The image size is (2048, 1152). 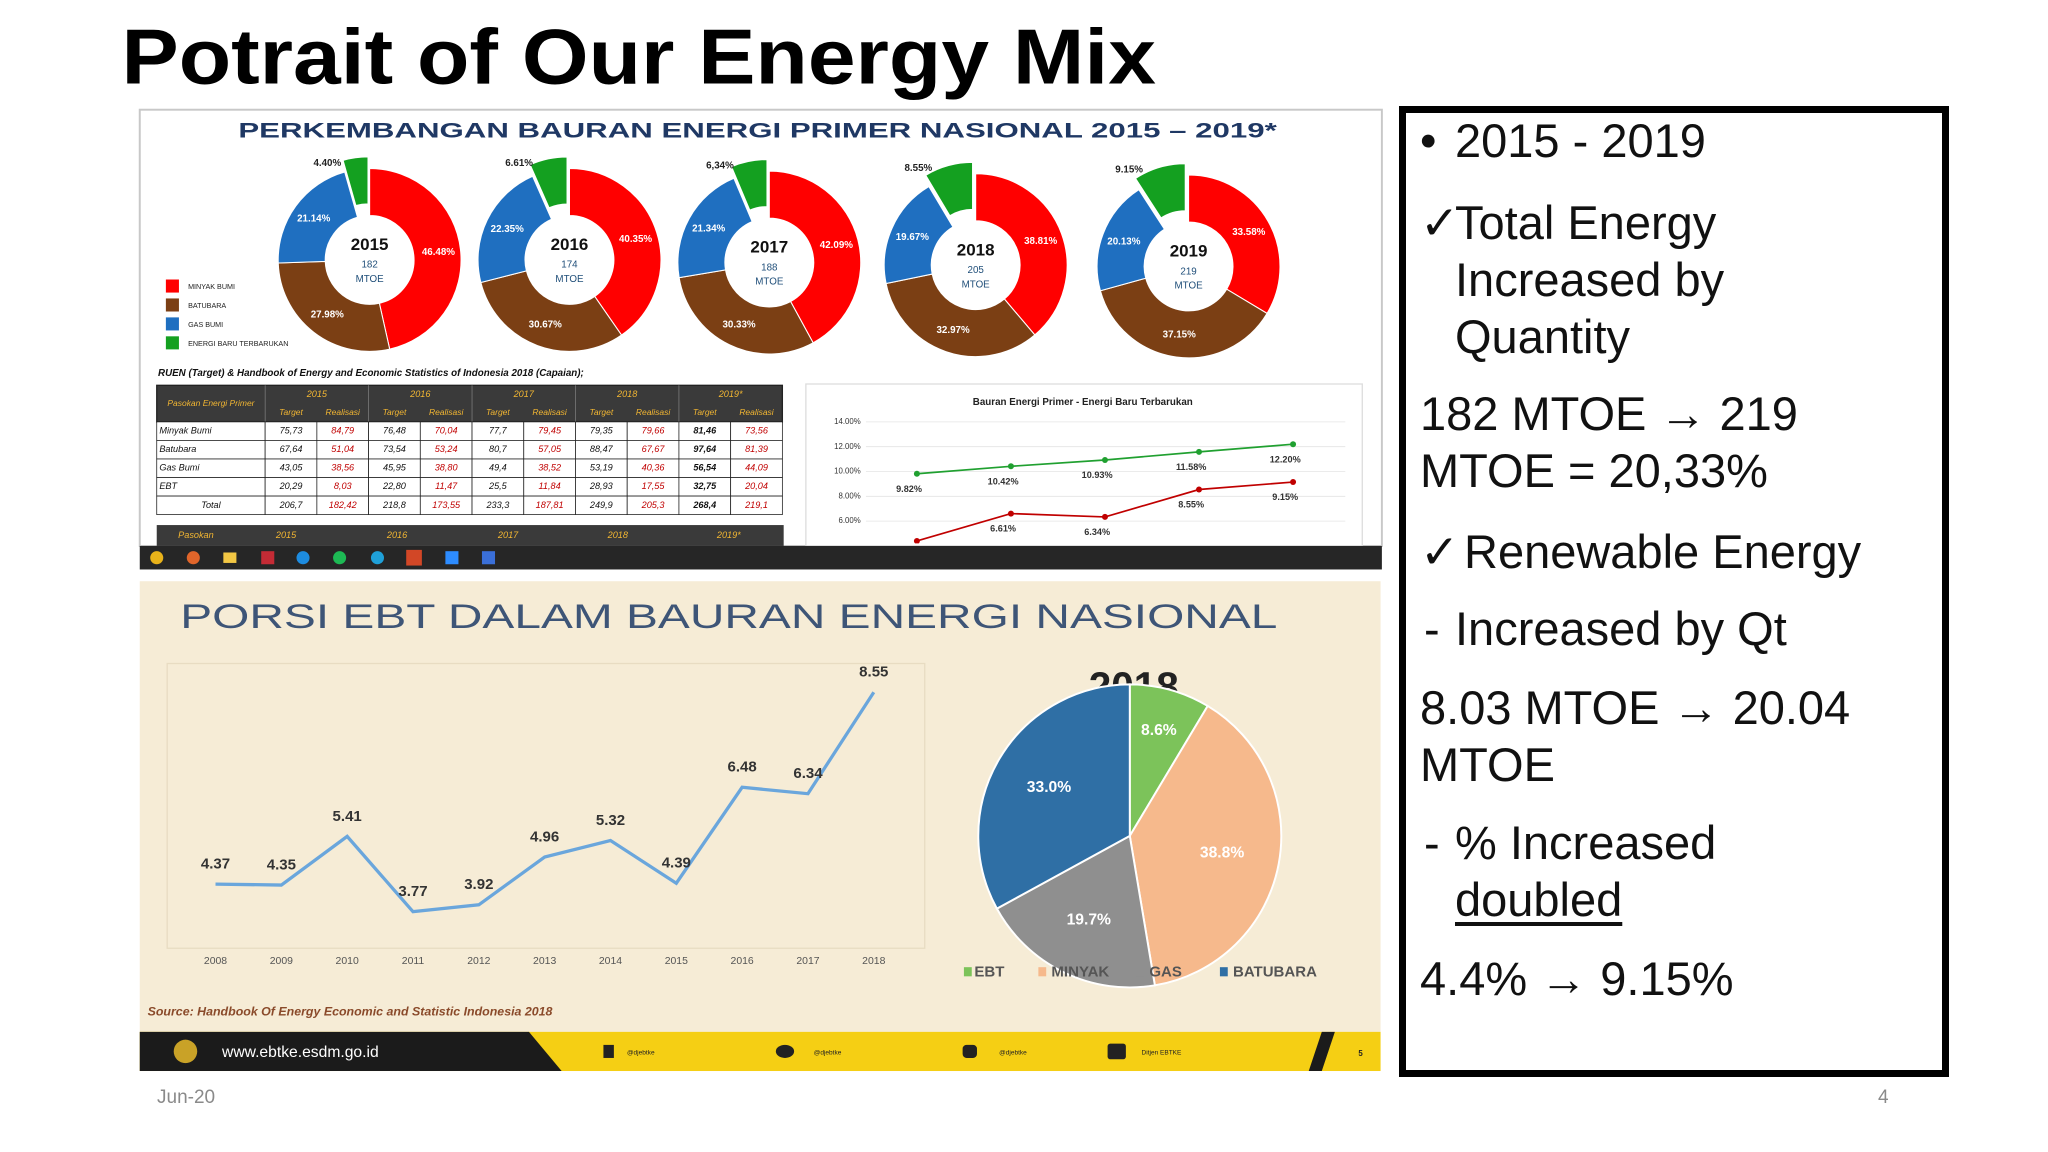 What do you see at coordinates (864, 1051) in the screenshot?
I see `social-icons` at bounding box center [864, 1051].